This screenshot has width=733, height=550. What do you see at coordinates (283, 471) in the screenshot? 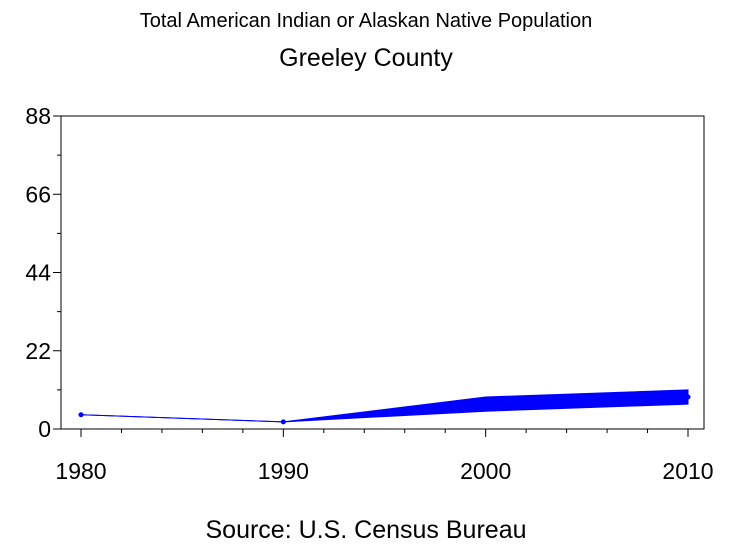
I see `x-tick-label: 1990` at bounding box center [283, 471].